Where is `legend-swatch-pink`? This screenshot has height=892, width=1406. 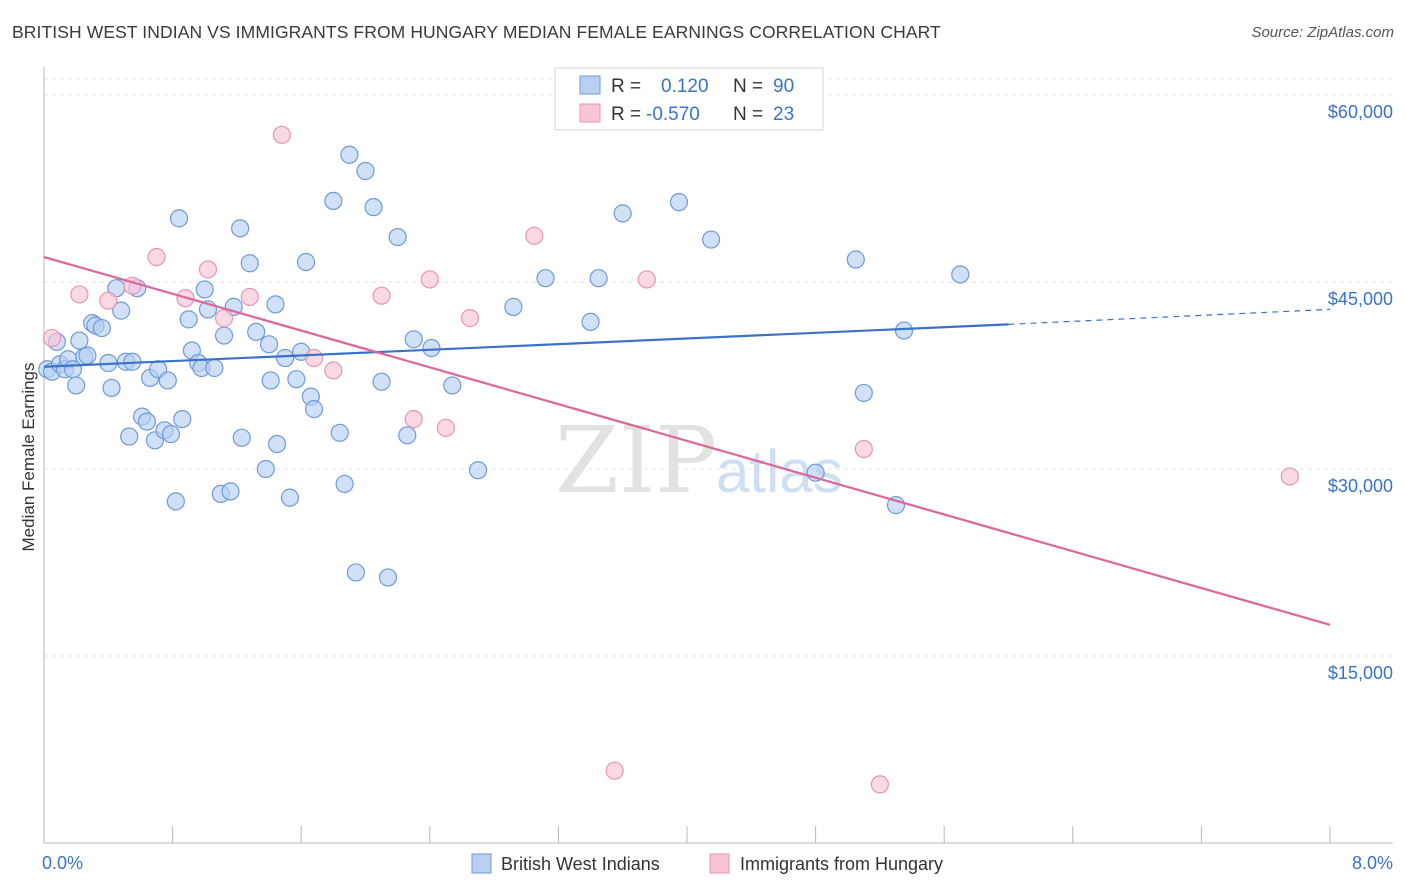
legend-swatch-pink is located at coordinates (719, 863).